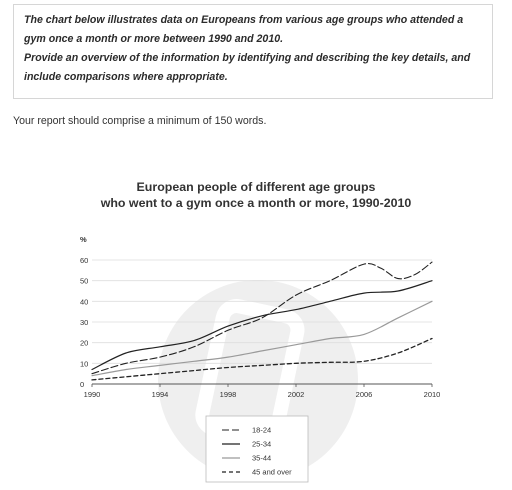  I want to click on x-tick-label: 1998, so click(228, 394).